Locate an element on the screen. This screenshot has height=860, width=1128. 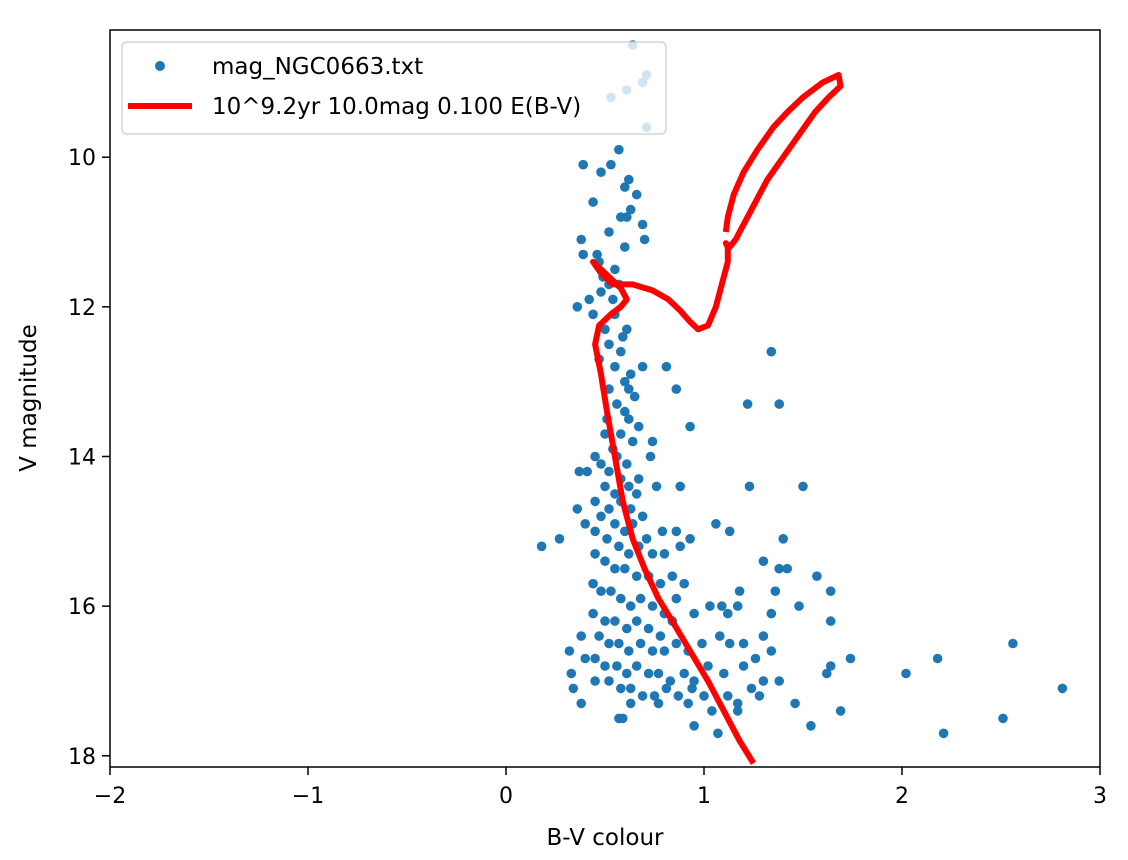
y-tick-label: 12 is located at coordinates (82, 308).